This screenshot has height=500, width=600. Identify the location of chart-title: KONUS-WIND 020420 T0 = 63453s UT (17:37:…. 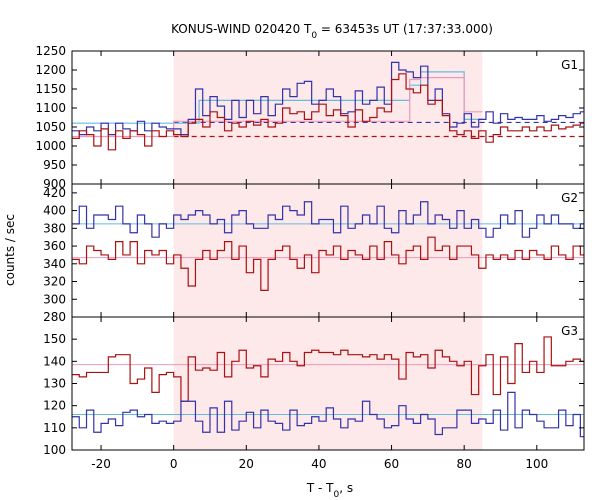
(332, 31).